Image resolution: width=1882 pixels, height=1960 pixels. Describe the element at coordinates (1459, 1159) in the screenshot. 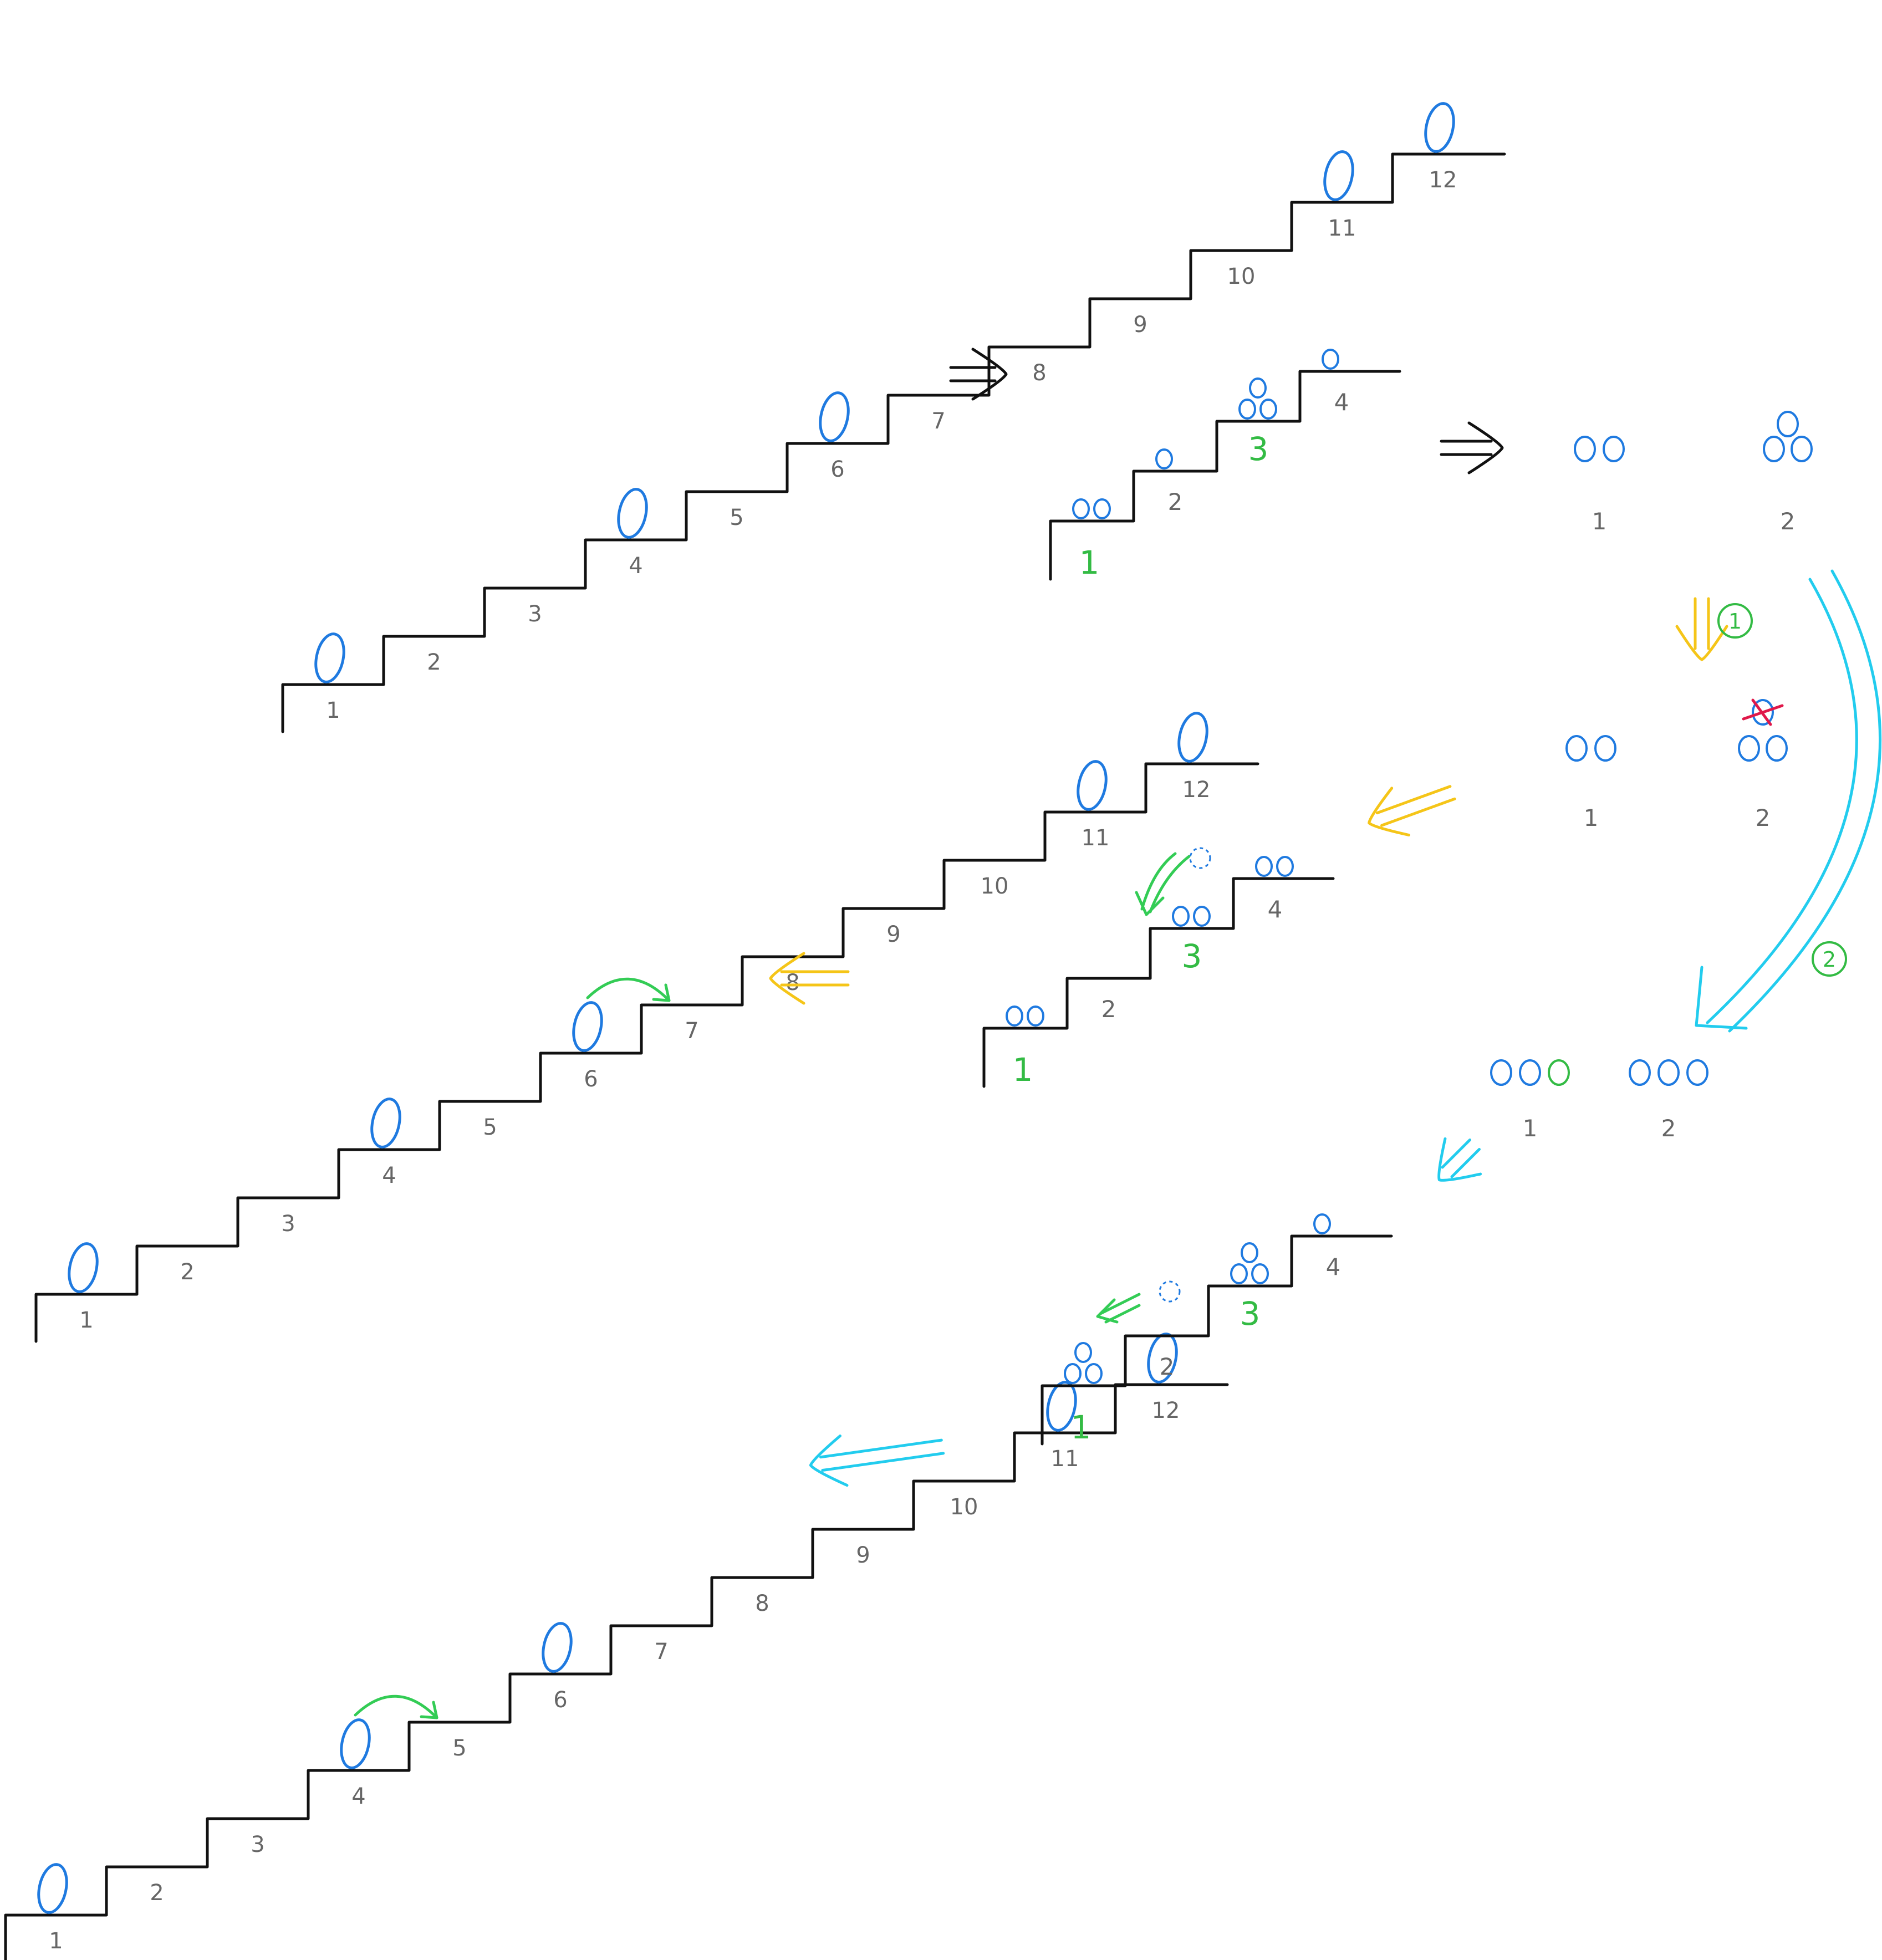

I see `step-2-to-stairs-arrow` at that location.